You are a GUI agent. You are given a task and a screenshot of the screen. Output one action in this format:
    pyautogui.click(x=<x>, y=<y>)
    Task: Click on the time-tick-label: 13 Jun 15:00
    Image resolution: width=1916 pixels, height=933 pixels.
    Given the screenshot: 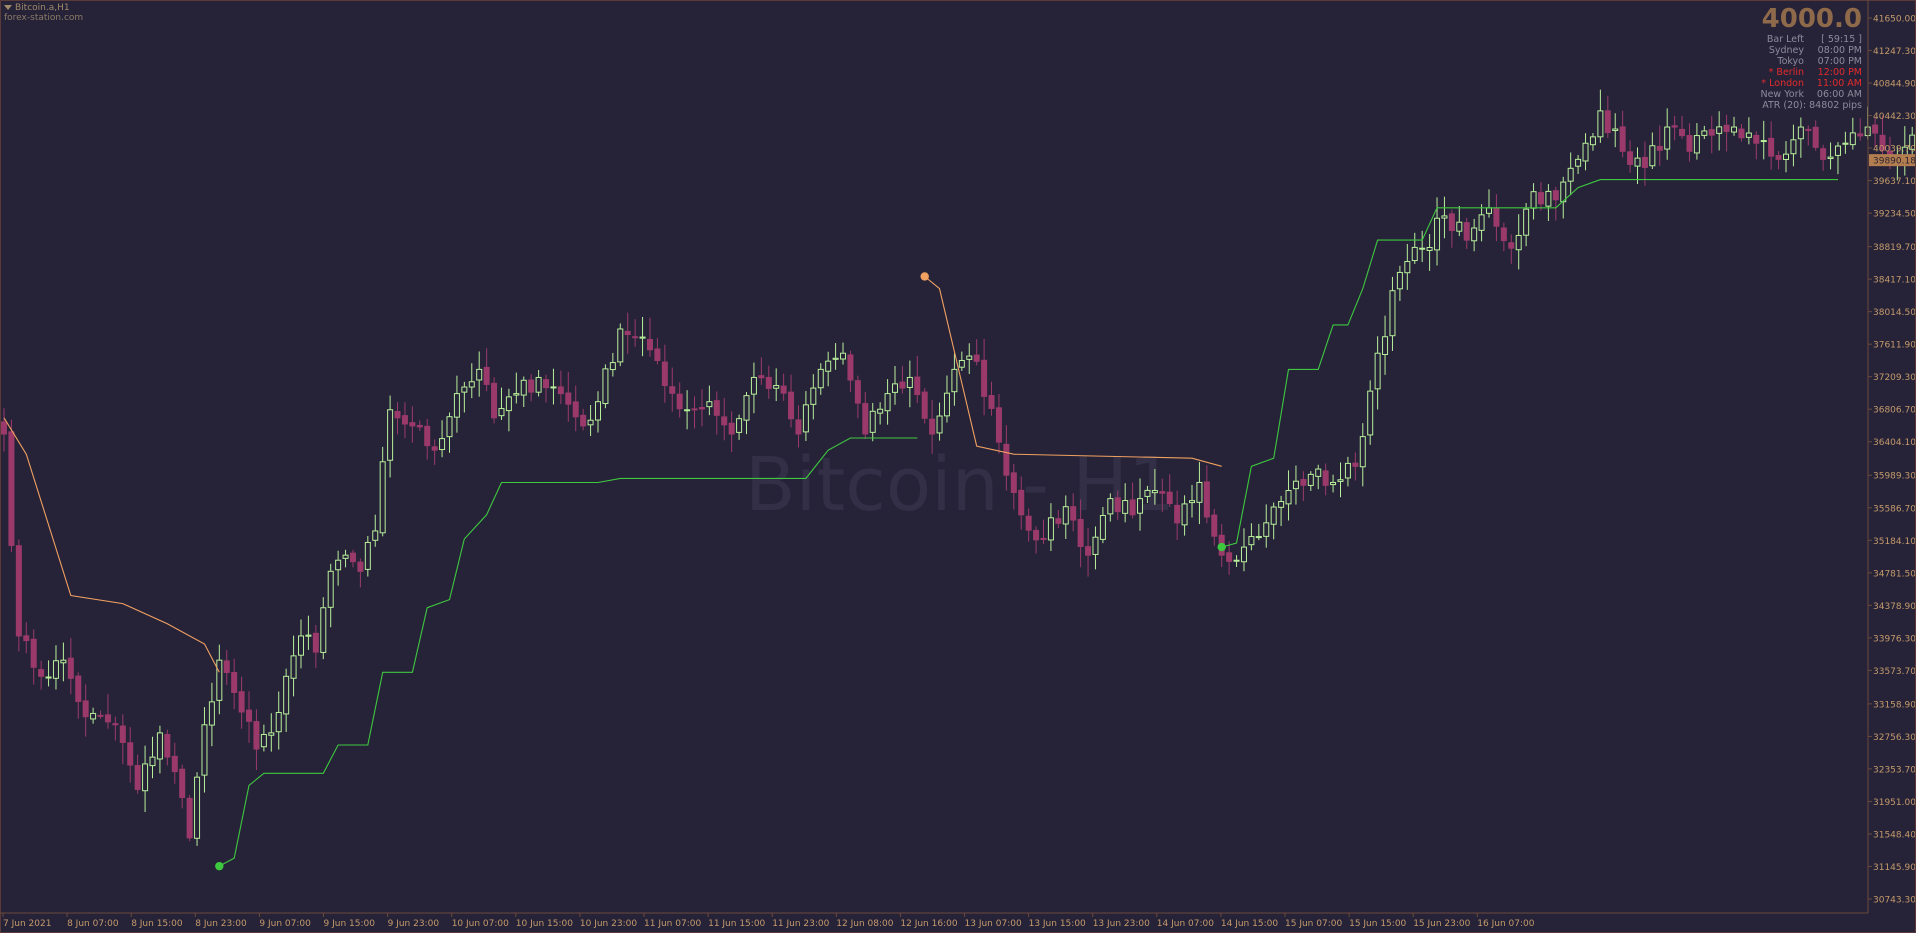 What is the action you would take?
    pyautogui.click(x=1057, y=924)
    